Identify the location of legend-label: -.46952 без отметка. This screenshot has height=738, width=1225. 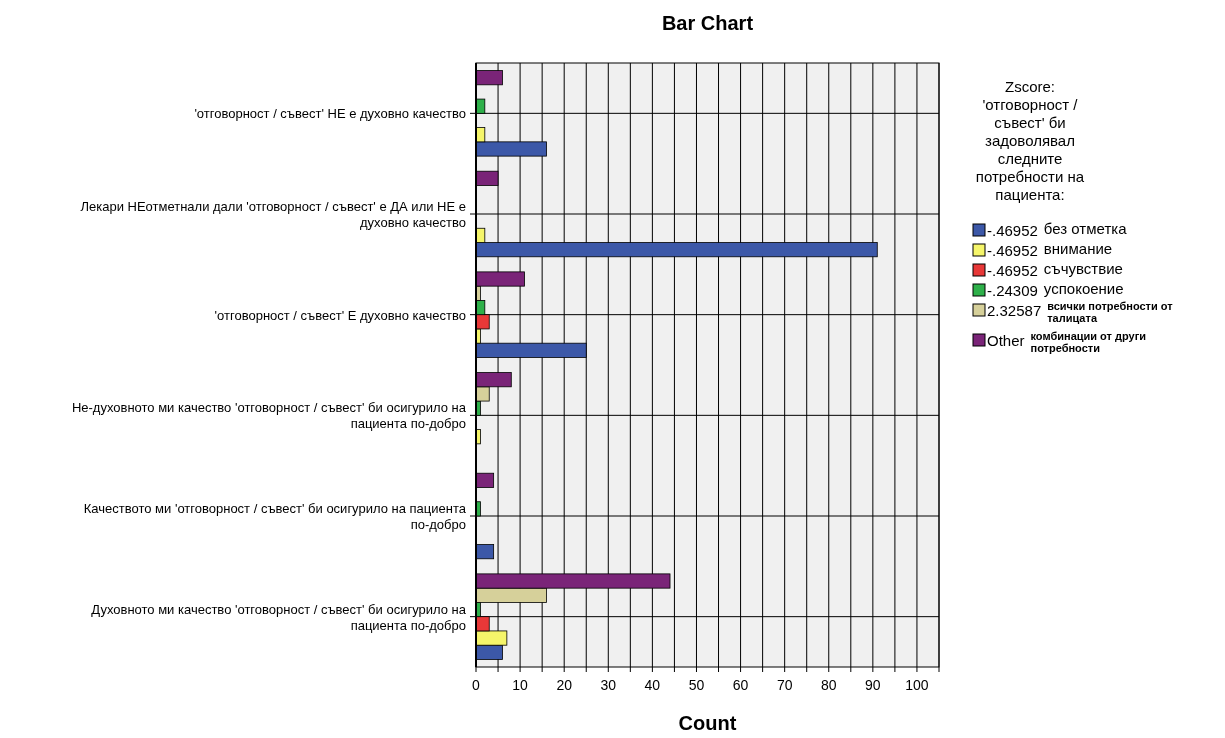
(1057, 229).